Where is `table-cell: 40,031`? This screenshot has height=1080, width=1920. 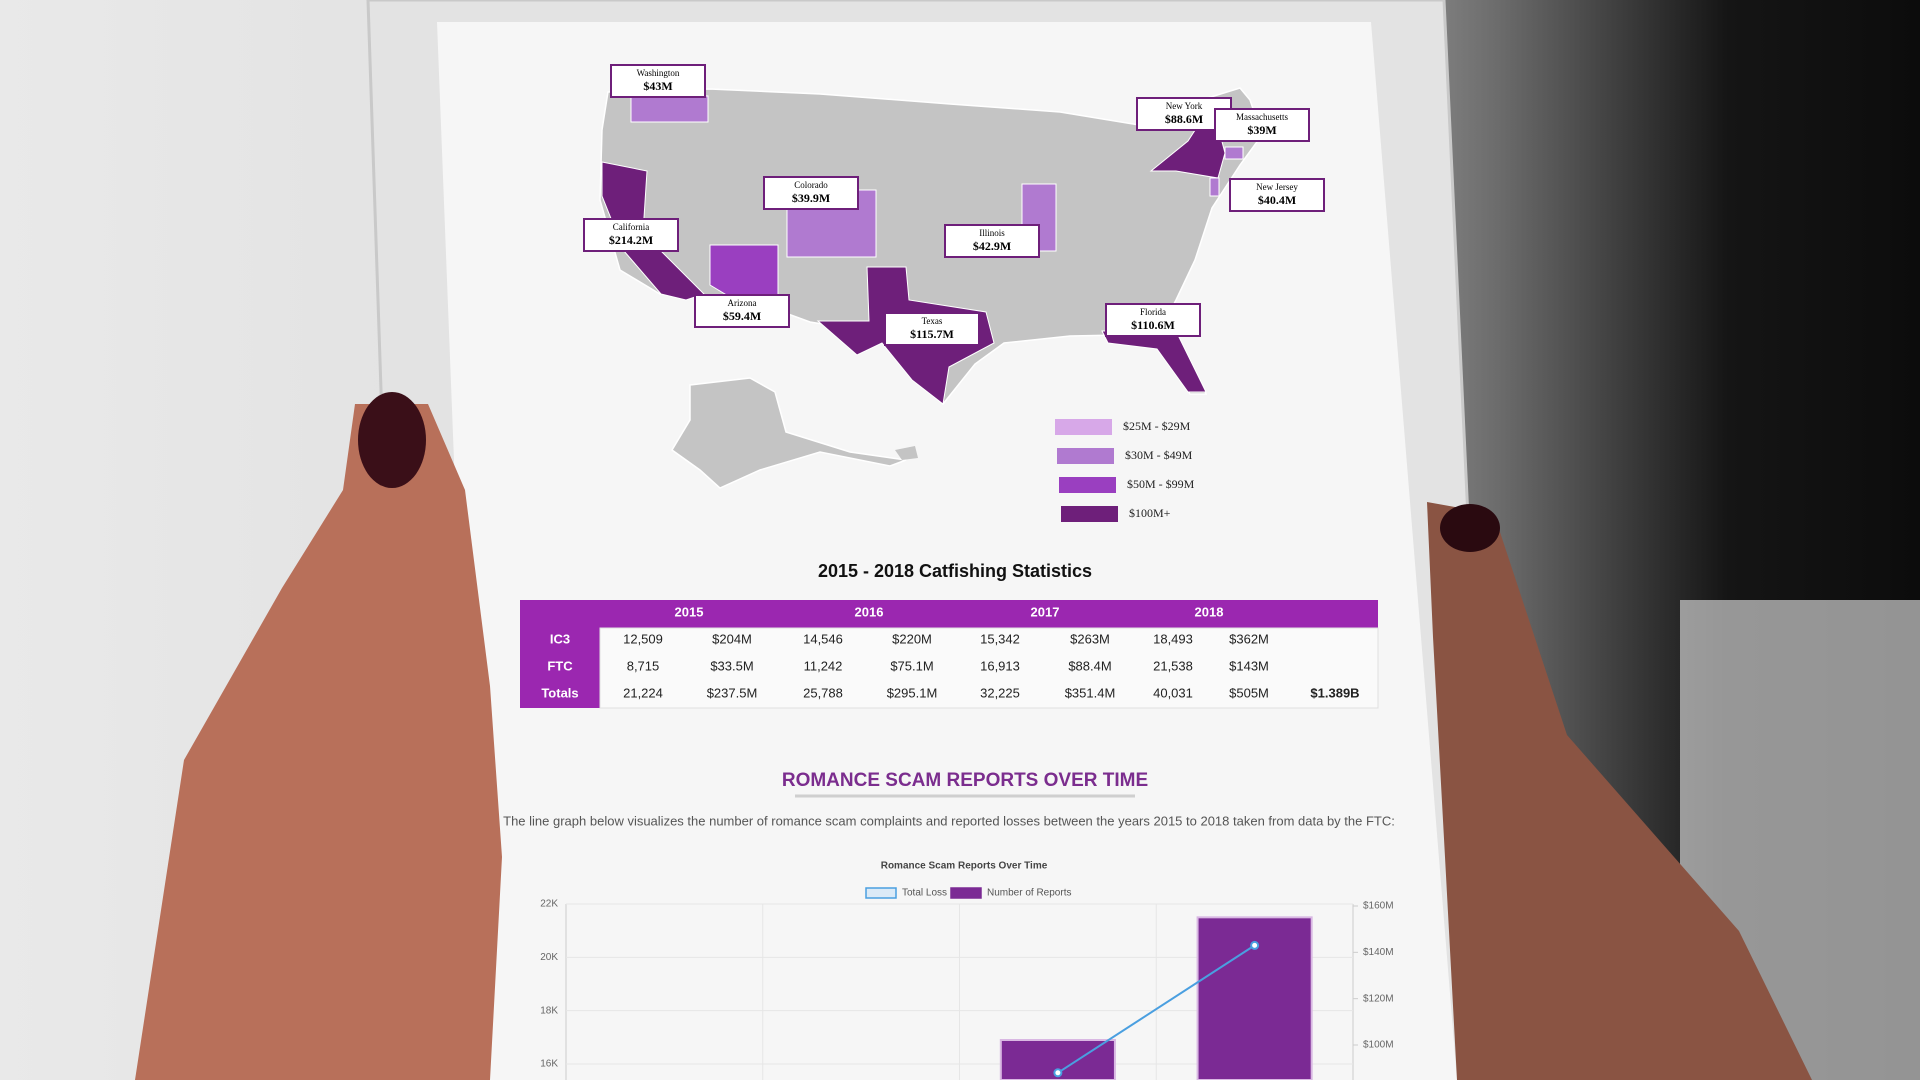
table-cell: 40,031 is located at coordinates (1173, 692).